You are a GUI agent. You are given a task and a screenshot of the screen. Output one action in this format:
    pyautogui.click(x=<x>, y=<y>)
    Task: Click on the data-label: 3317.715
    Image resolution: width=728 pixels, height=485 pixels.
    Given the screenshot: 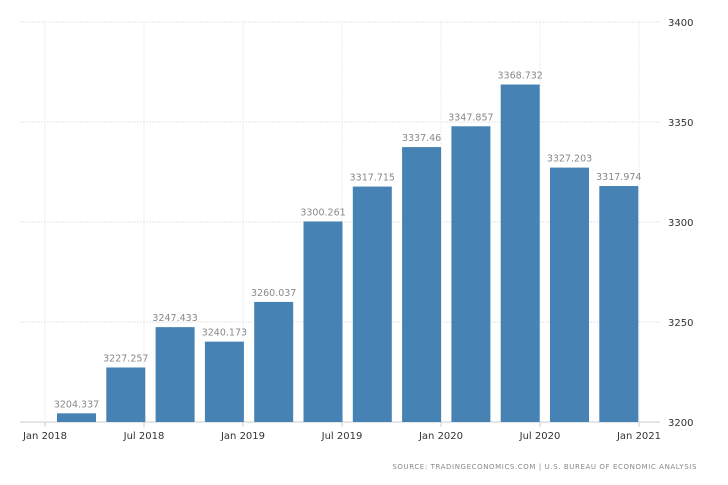 What is the action you would take?
    pyautogui.click(x=372, y=178)
    